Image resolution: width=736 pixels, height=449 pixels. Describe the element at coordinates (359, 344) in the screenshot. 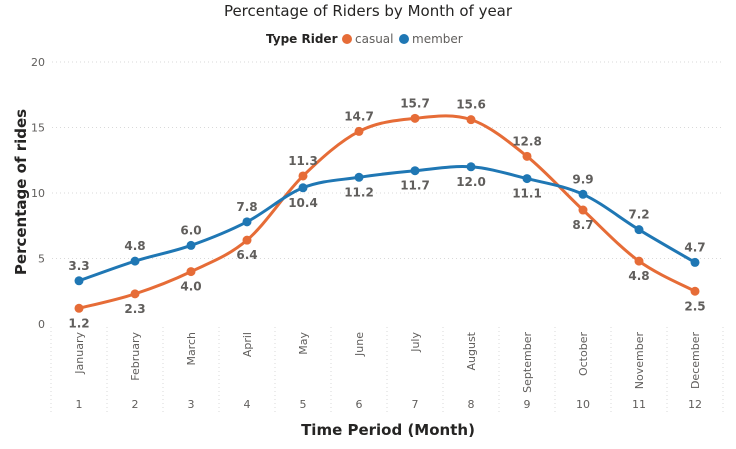

I see `x-tick-month: June` at that location.